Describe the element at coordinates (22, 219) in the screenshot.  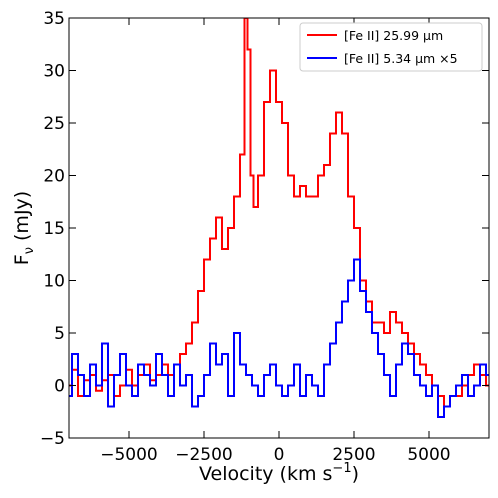
I see `y-axis-label-unit: (mJy)` at that location.